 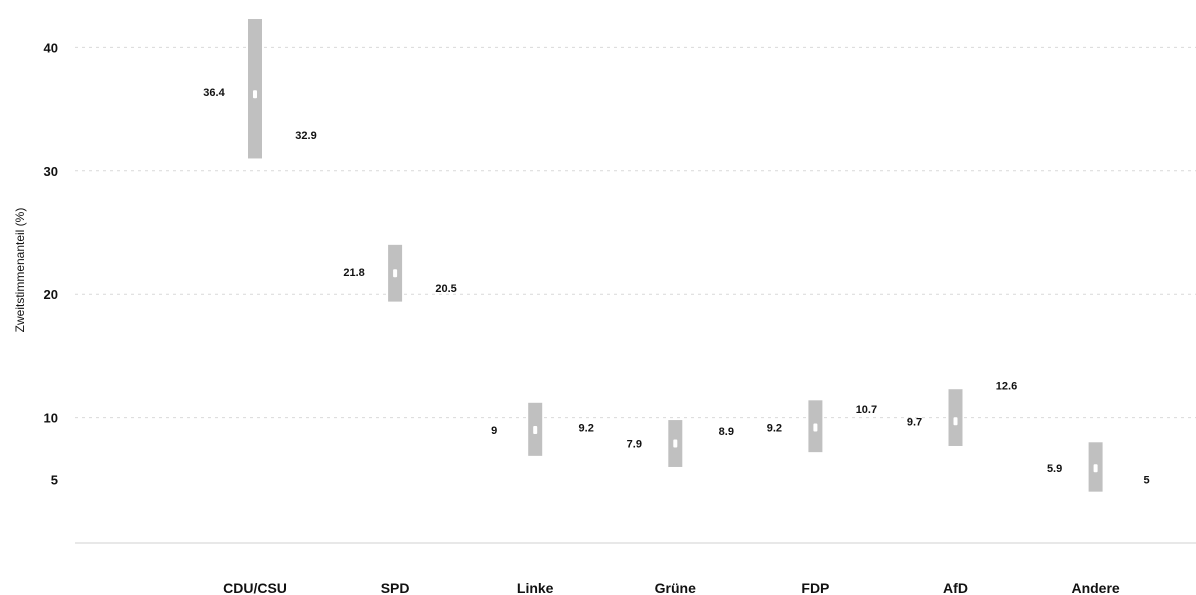 What do you see at coordinates (353, 273) in the screenshot?
I see `data-label-left: 21.8` at bounding box center [353, 273].